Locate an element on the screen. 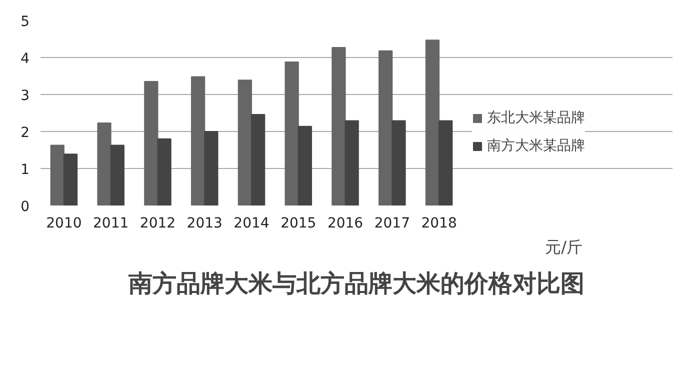  x-tick-label: 2011 is located at coordinates (111, 224).